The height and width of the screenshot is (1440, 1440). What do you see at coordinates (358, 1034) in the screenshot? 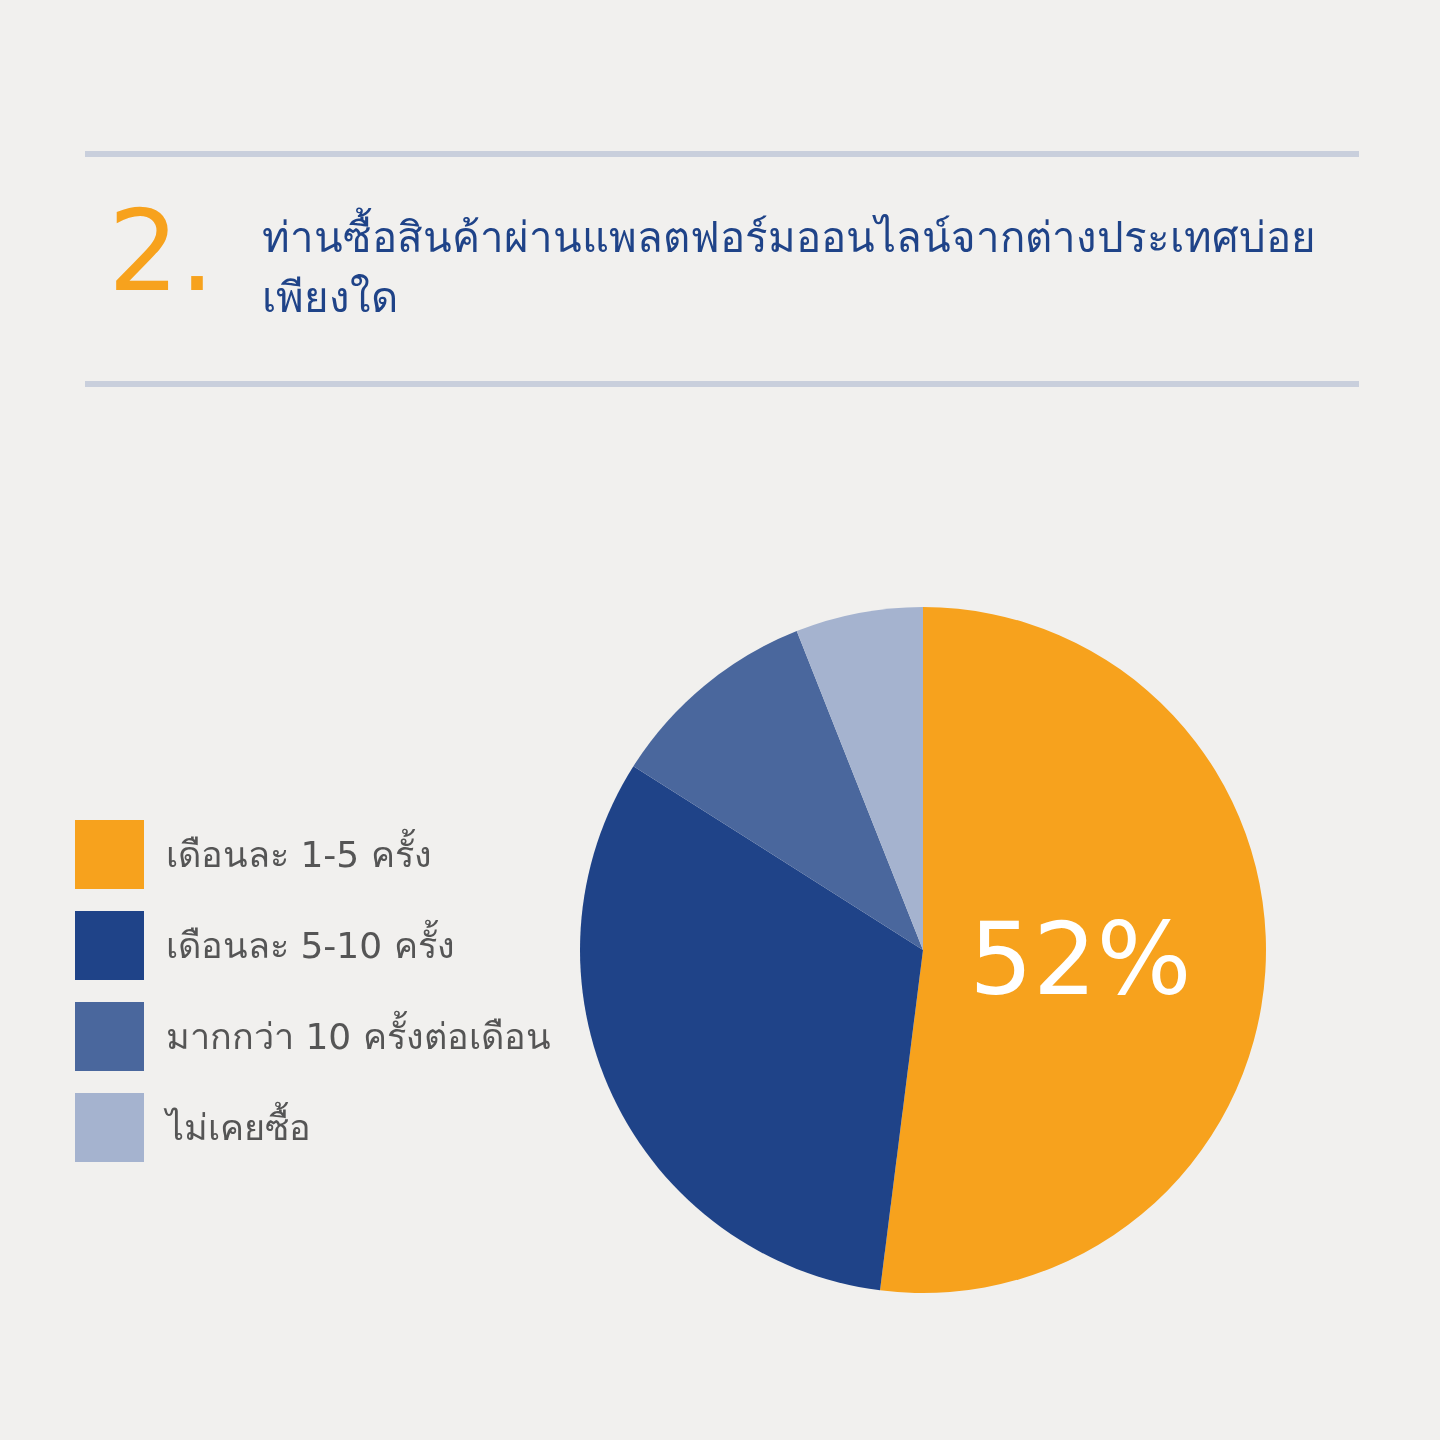
I see `legend-label: มากกว่า 10 ครั้งต่อเดือน` at bounding box center [358, 1034].